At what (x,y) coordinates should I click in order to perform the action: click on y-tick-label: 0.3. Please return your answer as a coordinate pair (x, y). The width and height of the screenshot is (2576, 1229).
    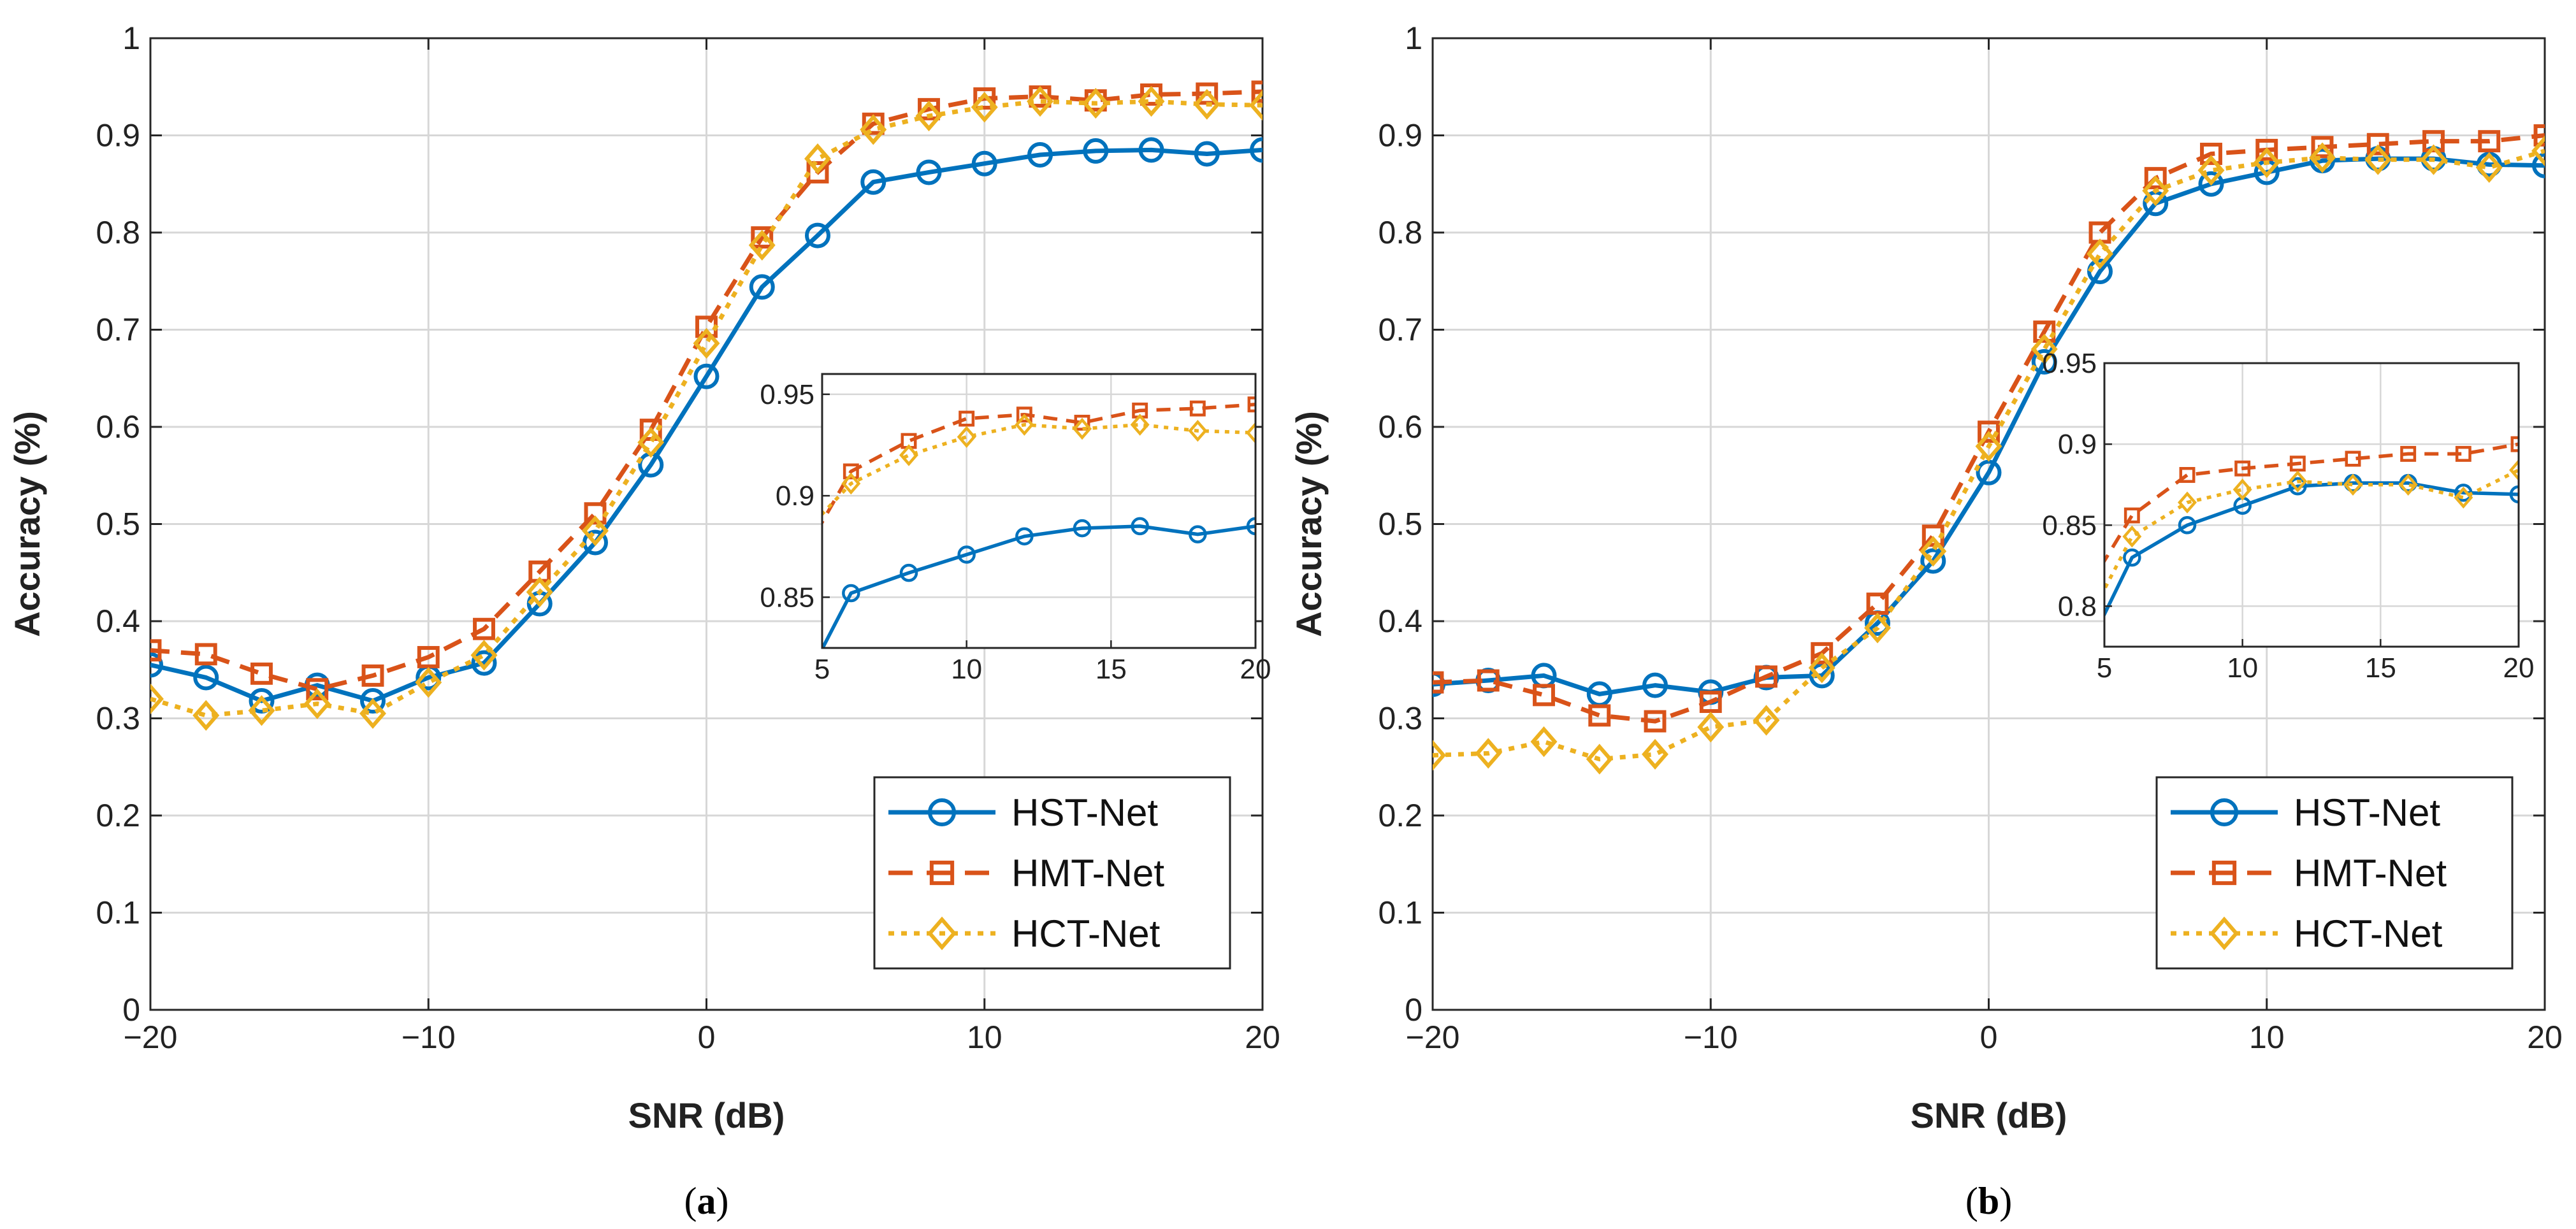
    Looking at the image, I should click on (1400, 719).